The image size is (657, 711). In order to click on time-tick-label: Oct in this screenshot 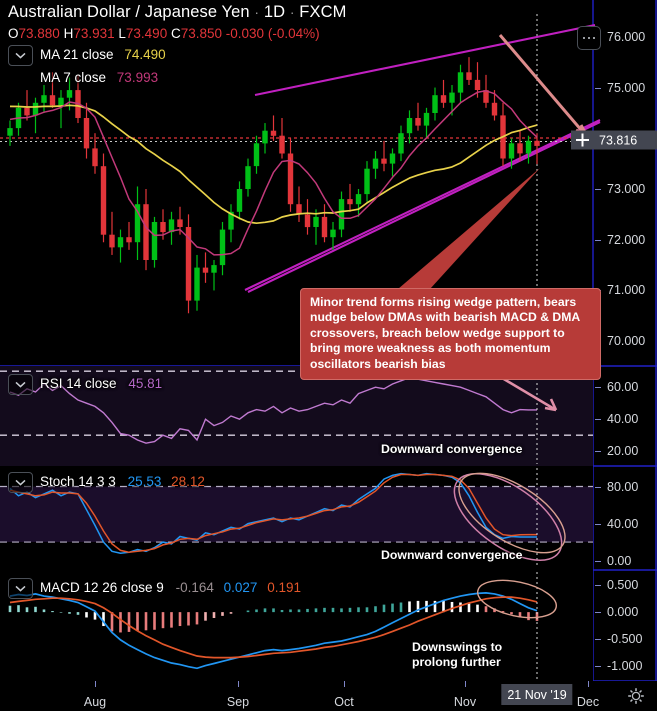, I will do `click(344, 702)`.